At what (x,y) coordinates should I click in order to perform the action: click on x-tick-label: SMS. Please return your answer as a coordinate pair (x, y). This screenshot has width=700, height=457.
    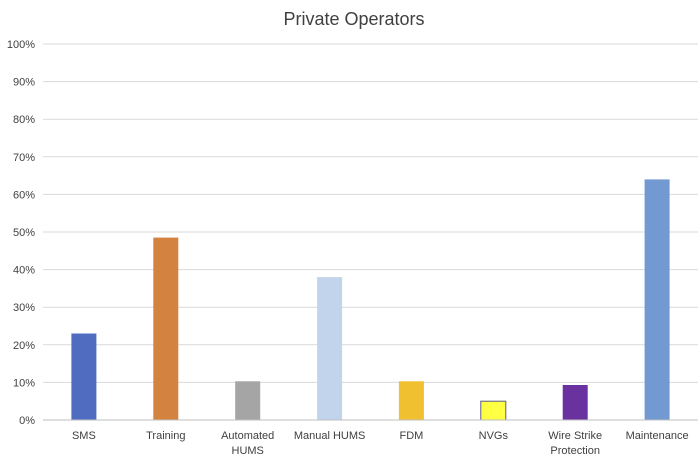
    Looking at the image, I should click on (84, 436).